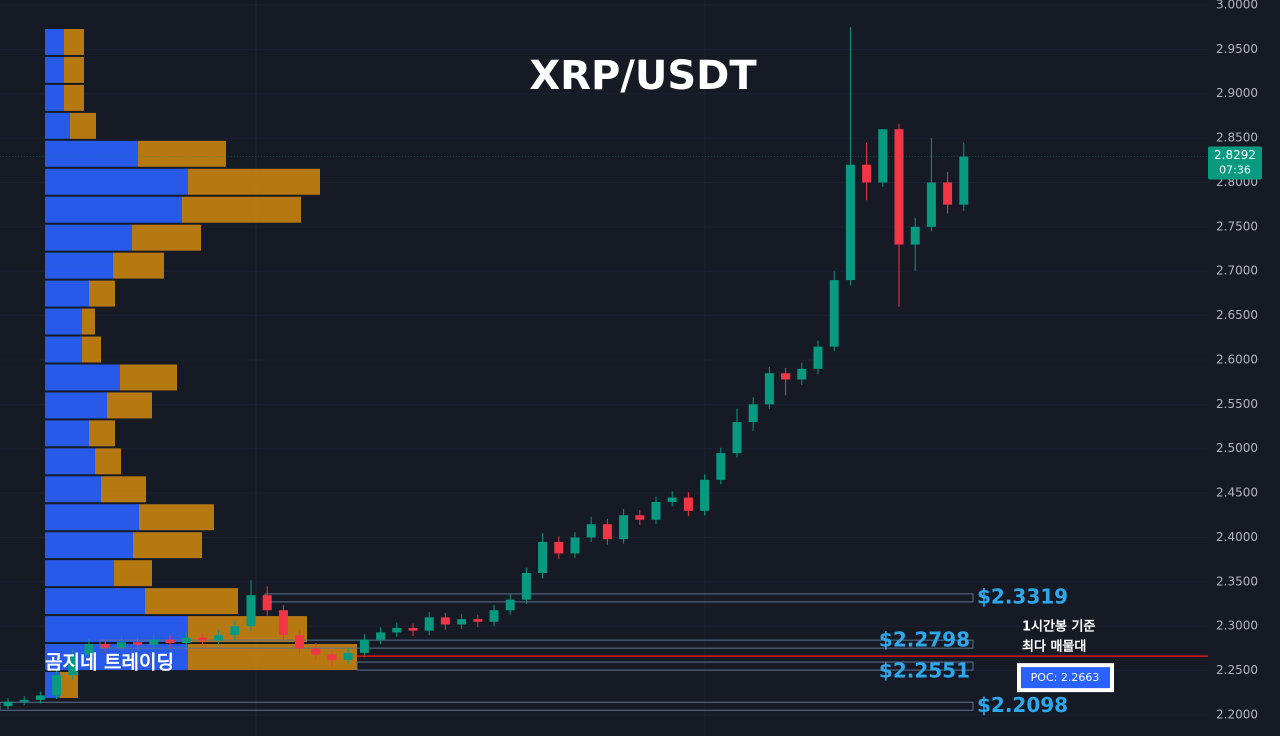 The height and width of the screenshot is (736, 1280). What do you see at coordinates (1235, 155) in the screenshot?
I see `price-tag-value: 2.8292` at bounding box center [1235, 155].